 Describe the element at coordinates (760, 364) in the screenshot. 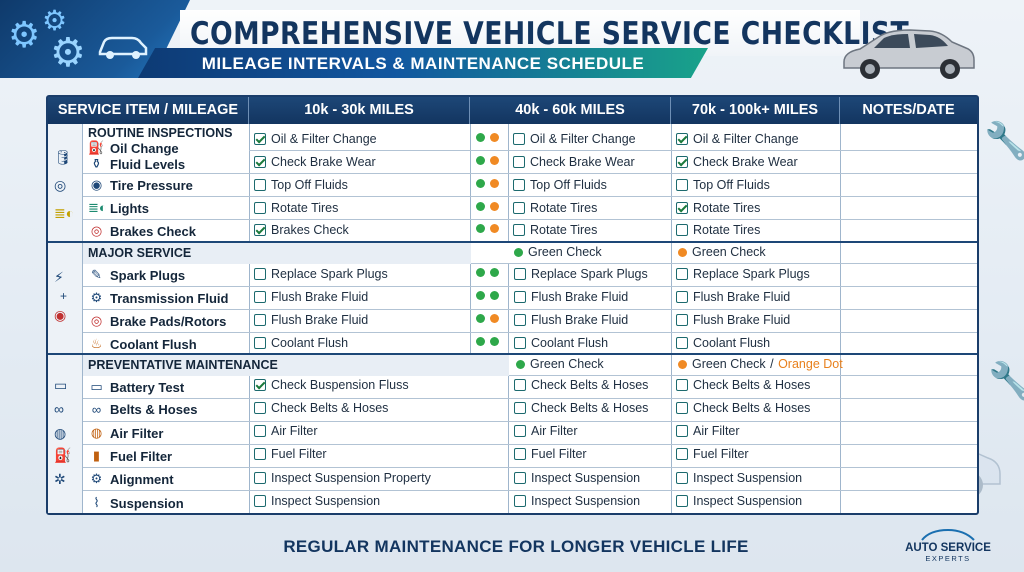

I see `legend-green-check-orange-dot: Green Check / Orange Dot` at that location.